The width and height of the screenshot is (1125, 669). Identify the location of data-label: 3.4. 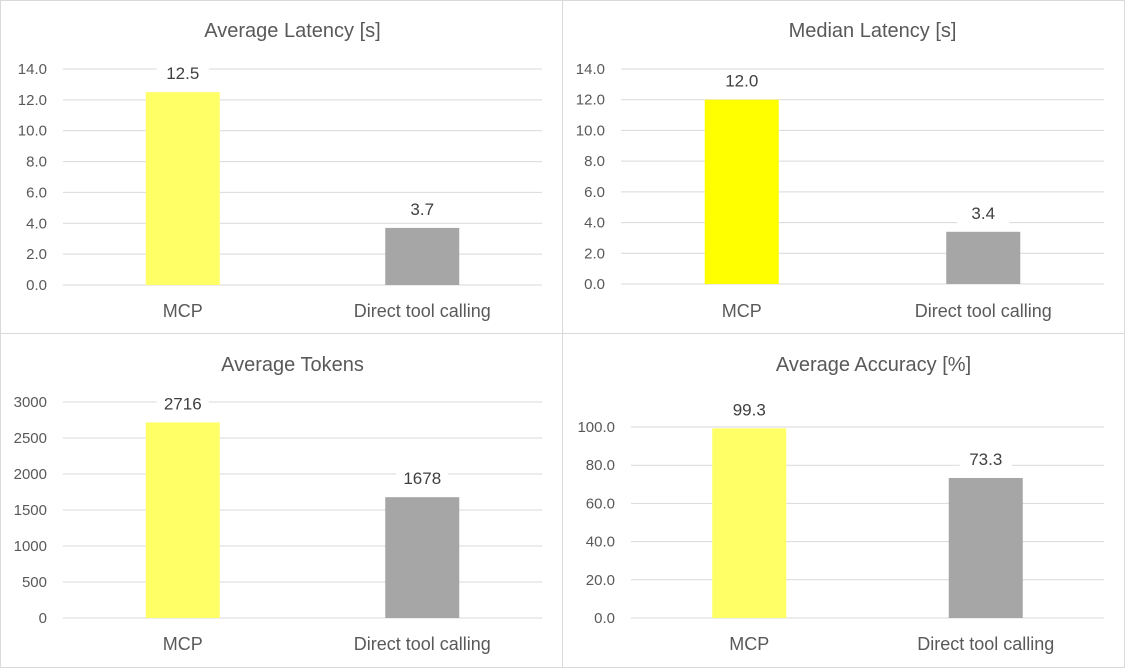
(983, 213).